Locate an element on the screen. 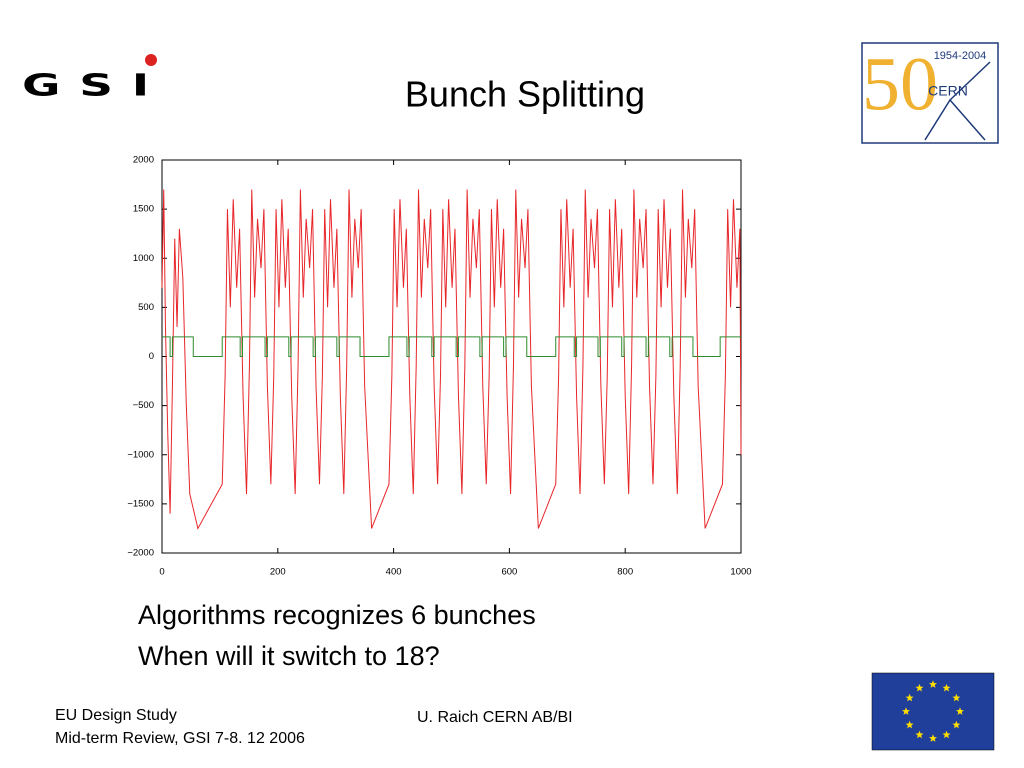  x-tick-label: 0 is located at coordinates (161, 572).